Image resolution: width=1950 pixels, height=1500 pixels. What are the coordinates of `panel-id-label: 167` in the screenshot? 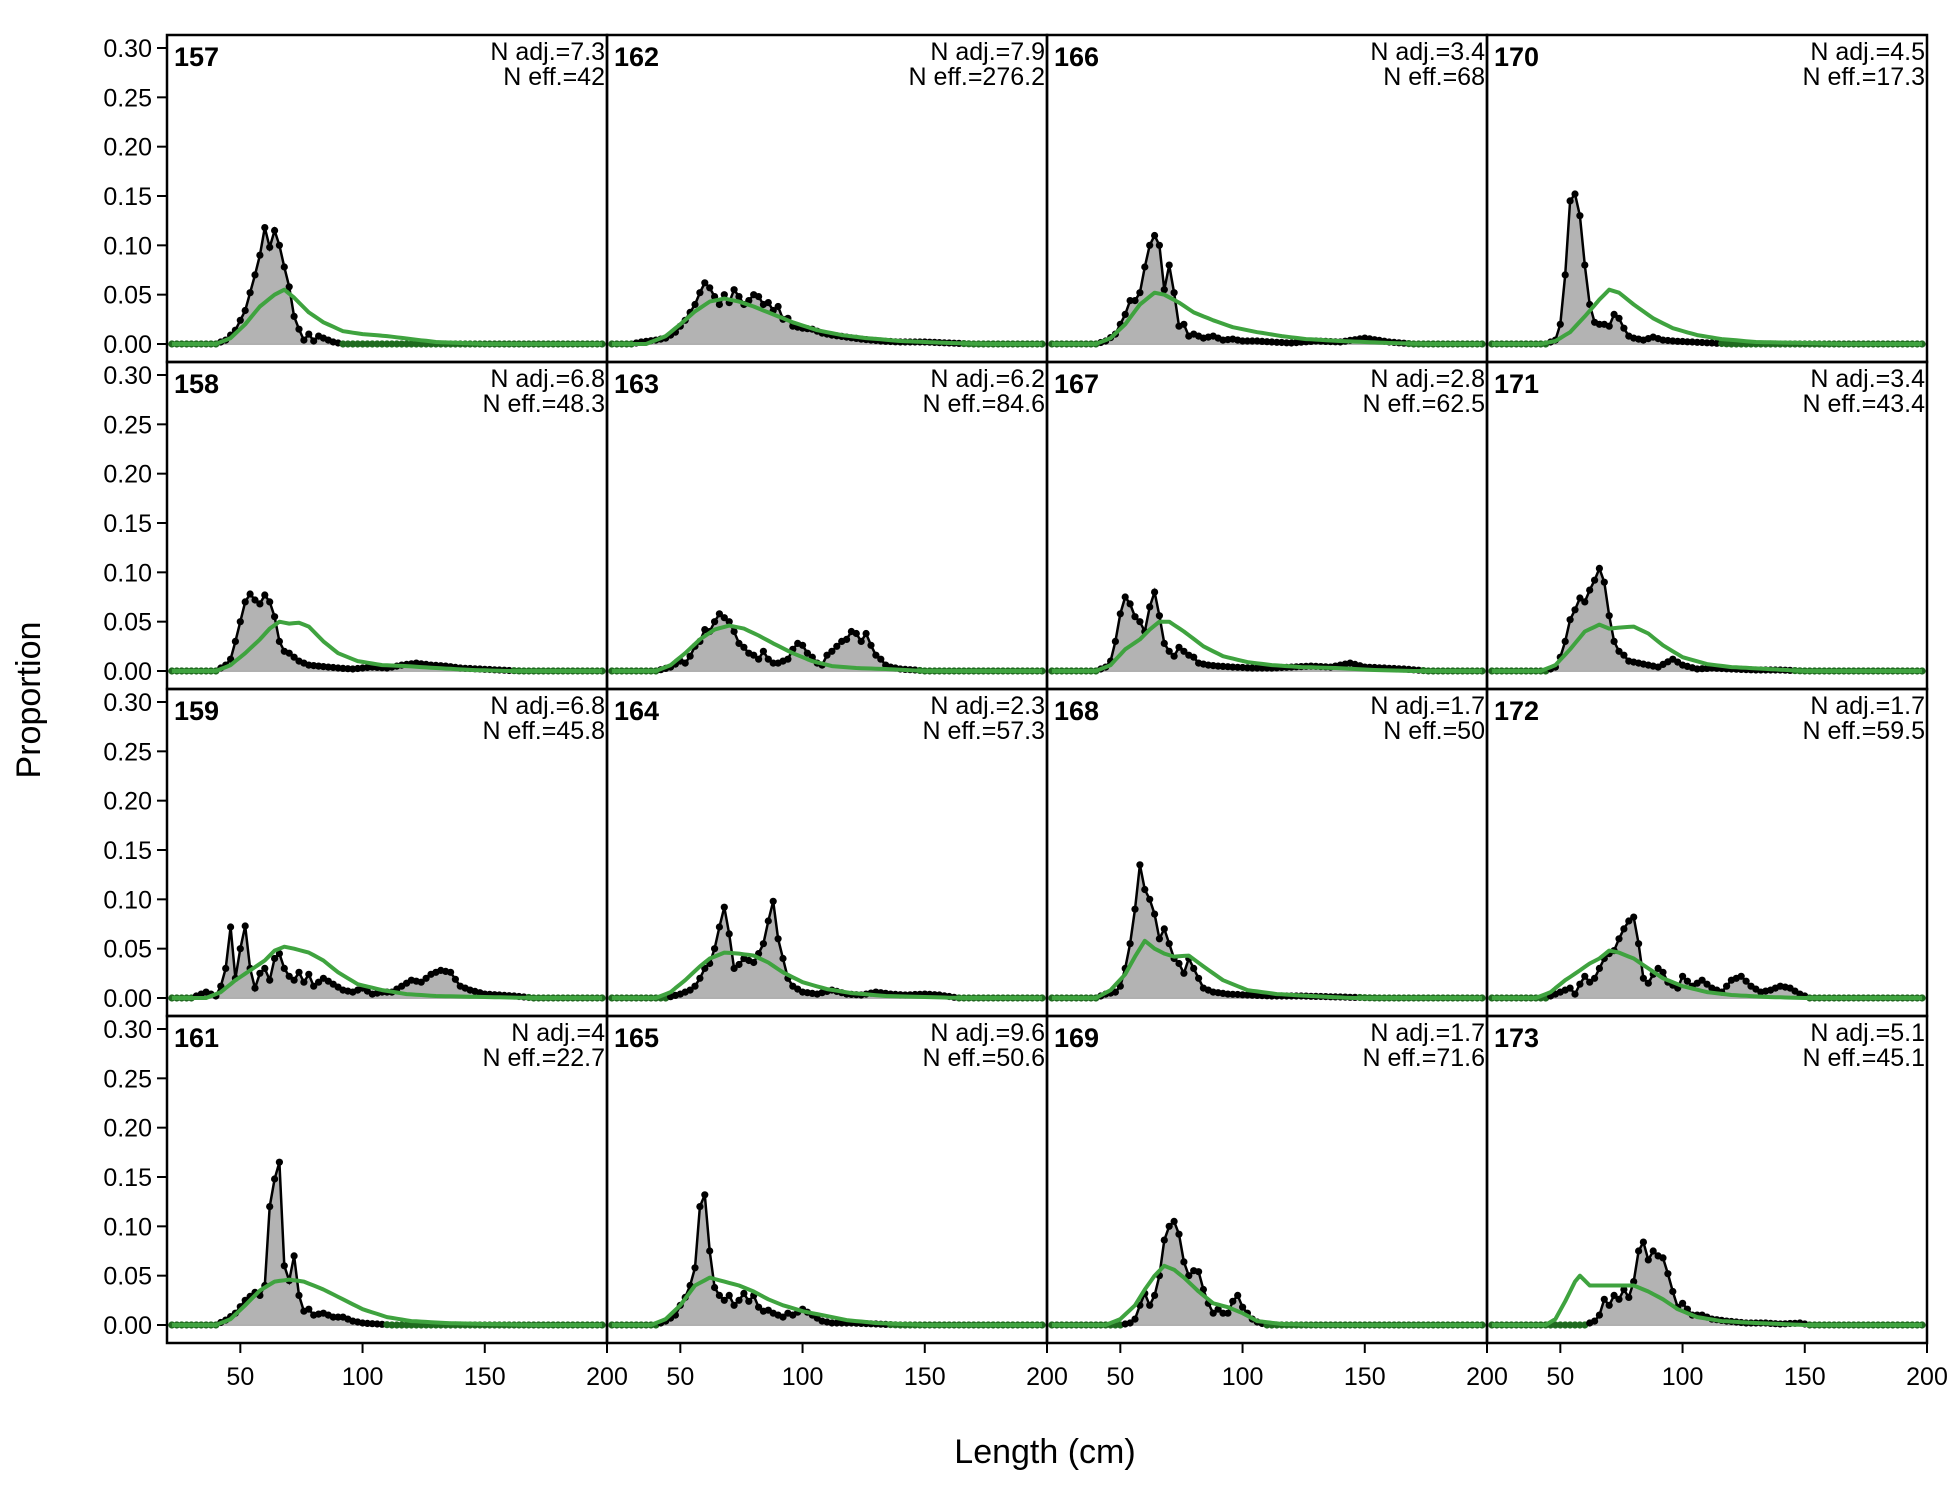 It's located at (1076, 384).